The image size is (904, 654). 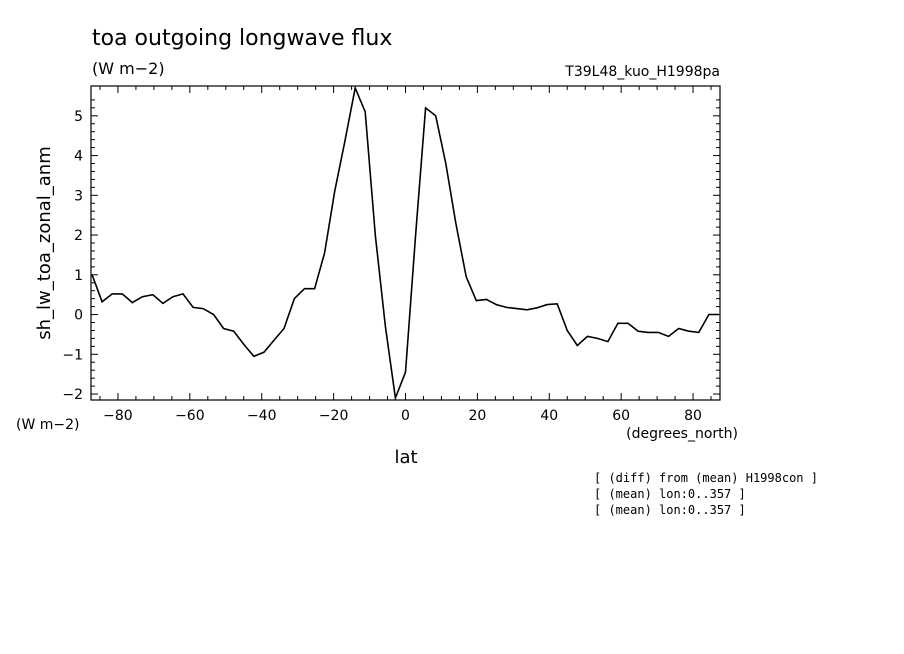 What do you see at coordinates (48, 425) in the screenshot?
I see `y-axis-units: (W m−2)` at bounding box center [48, 425].